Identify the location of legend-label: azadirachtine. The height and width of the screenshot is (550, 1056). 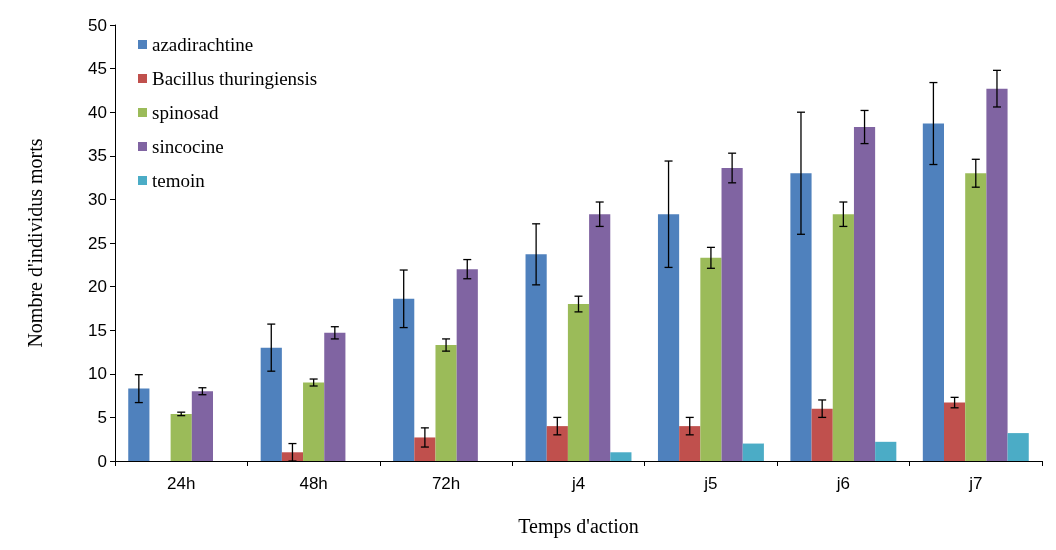
(203, 44).